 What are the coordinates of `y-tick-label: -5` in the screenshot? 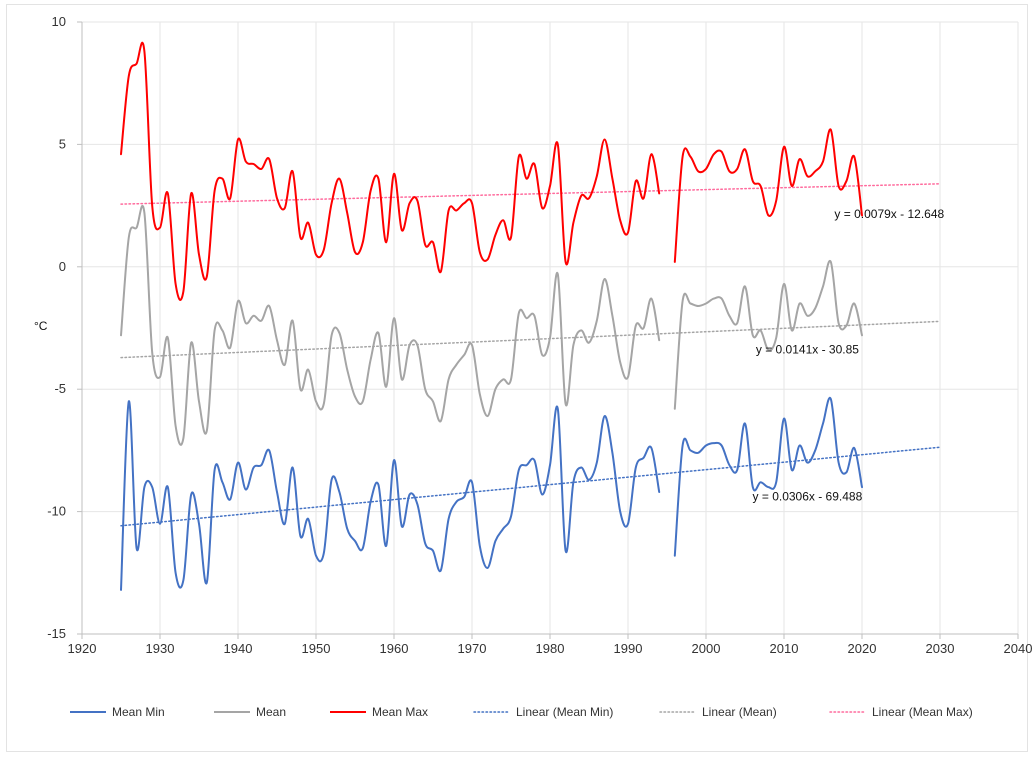 It's located at (60, 388).